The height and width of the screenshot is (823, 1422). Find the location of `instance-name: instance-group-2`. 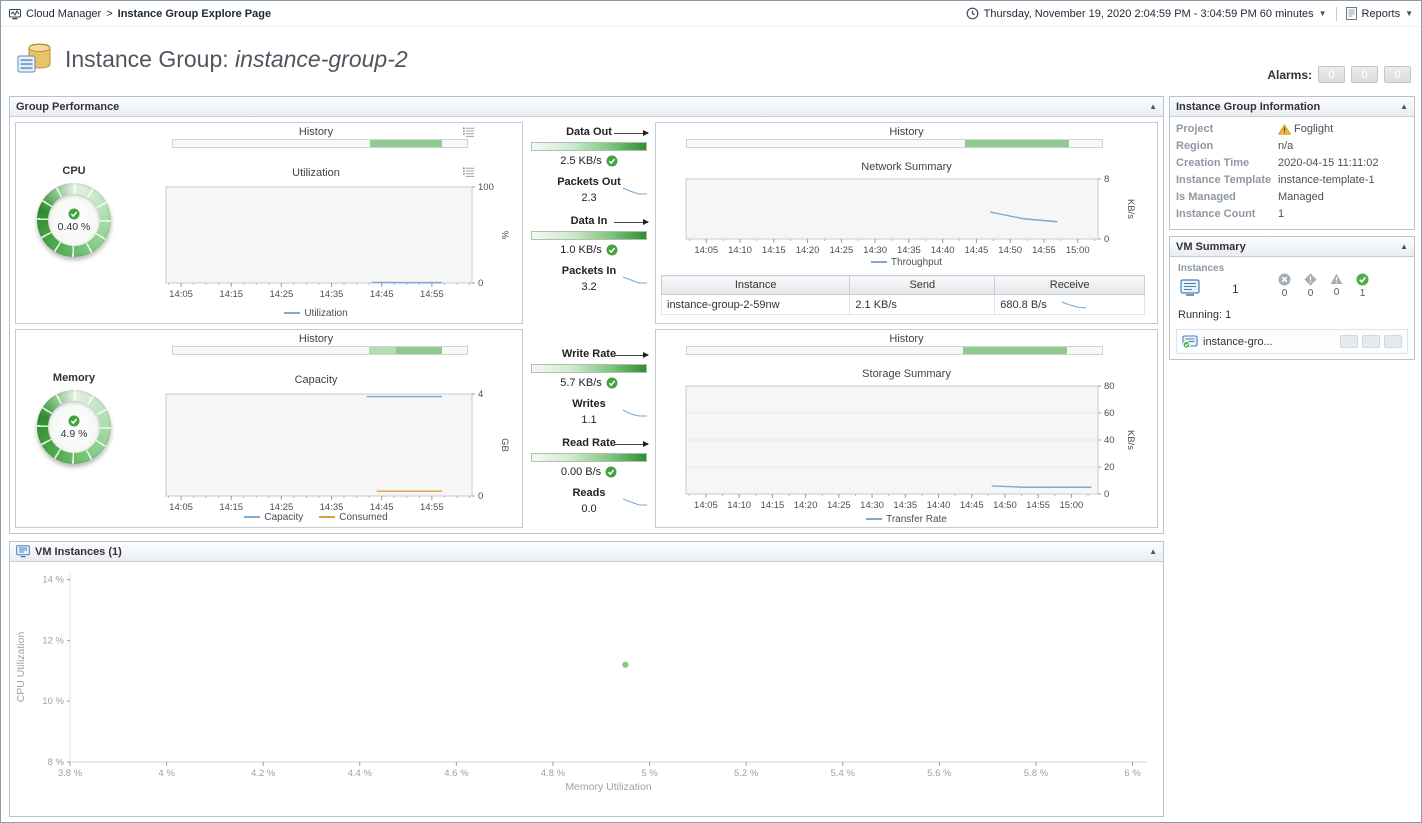

instance-name: instance-group-2 is located at coordinates (321, 58).